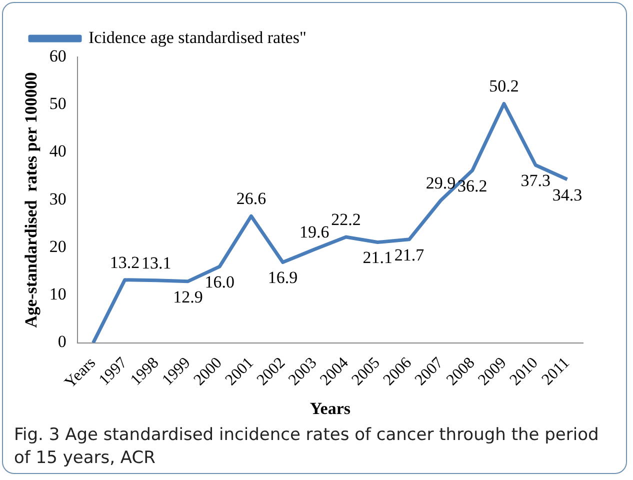 This screenshot has width=633, height=480. Describe the element at coordinates (239, 371) in the screenshot. I see `x-tick-label: 2001` at that location.